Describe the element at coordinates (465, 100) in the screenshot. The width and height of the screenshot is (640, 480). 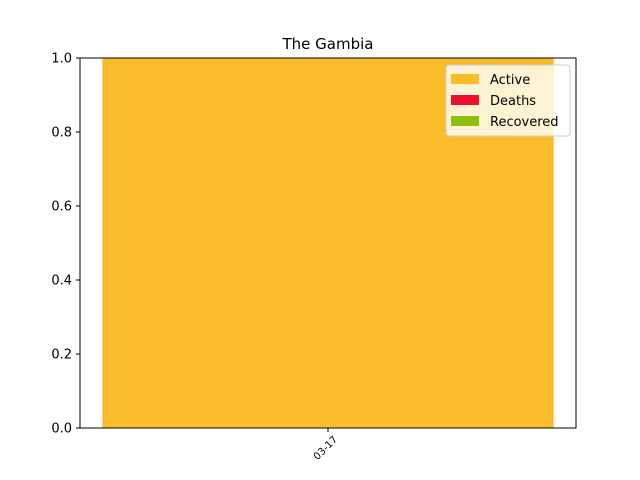
I see `legend-swatch-deaths` at that location.